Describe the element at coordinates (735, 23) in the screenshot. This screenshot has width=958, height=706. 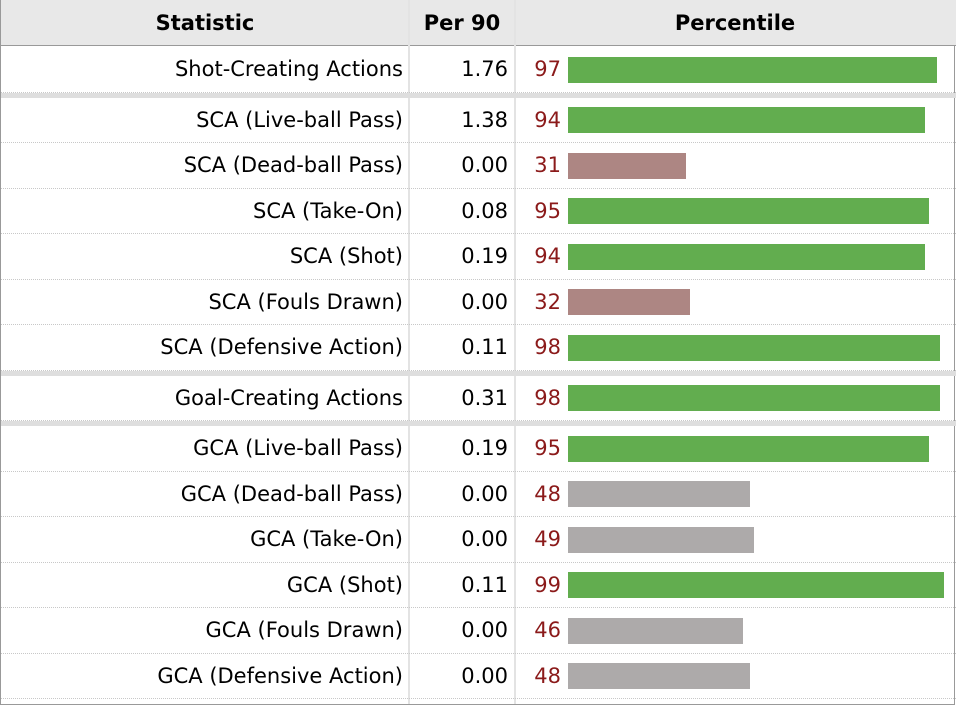
I see `header-percentile: Percentile` at that location.